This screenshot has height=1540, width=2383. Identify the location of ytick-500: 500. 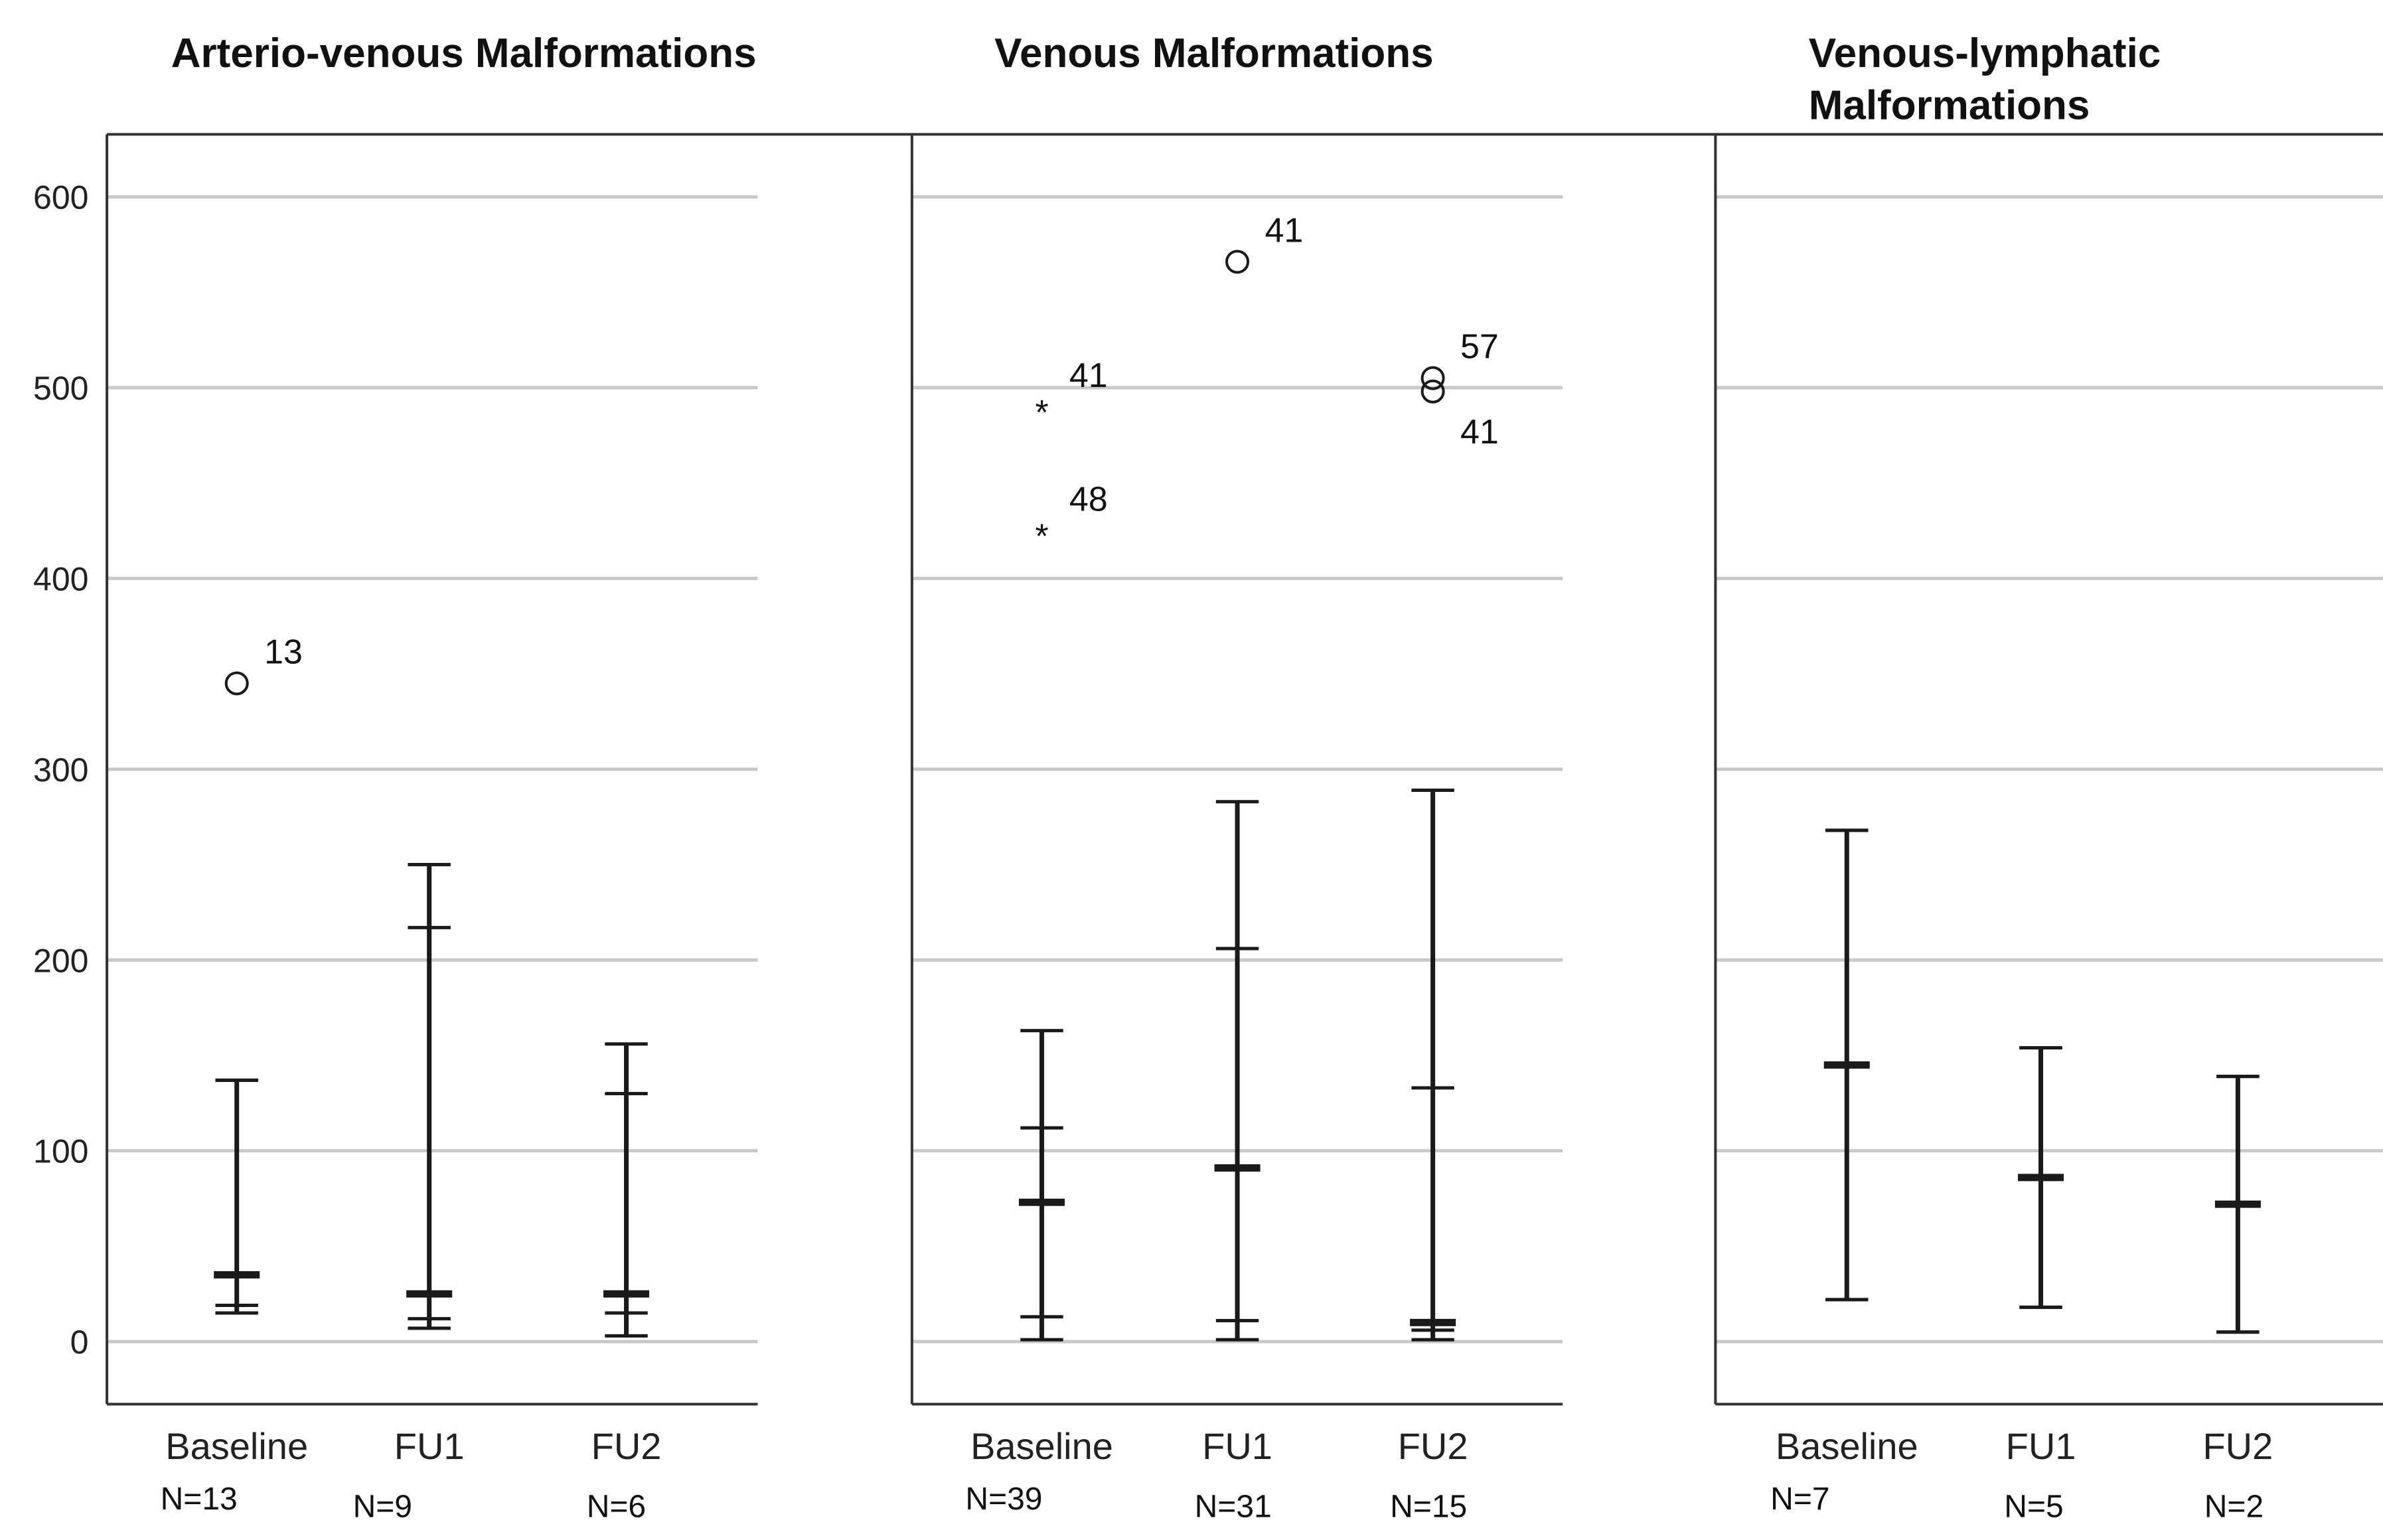
(60, 388).